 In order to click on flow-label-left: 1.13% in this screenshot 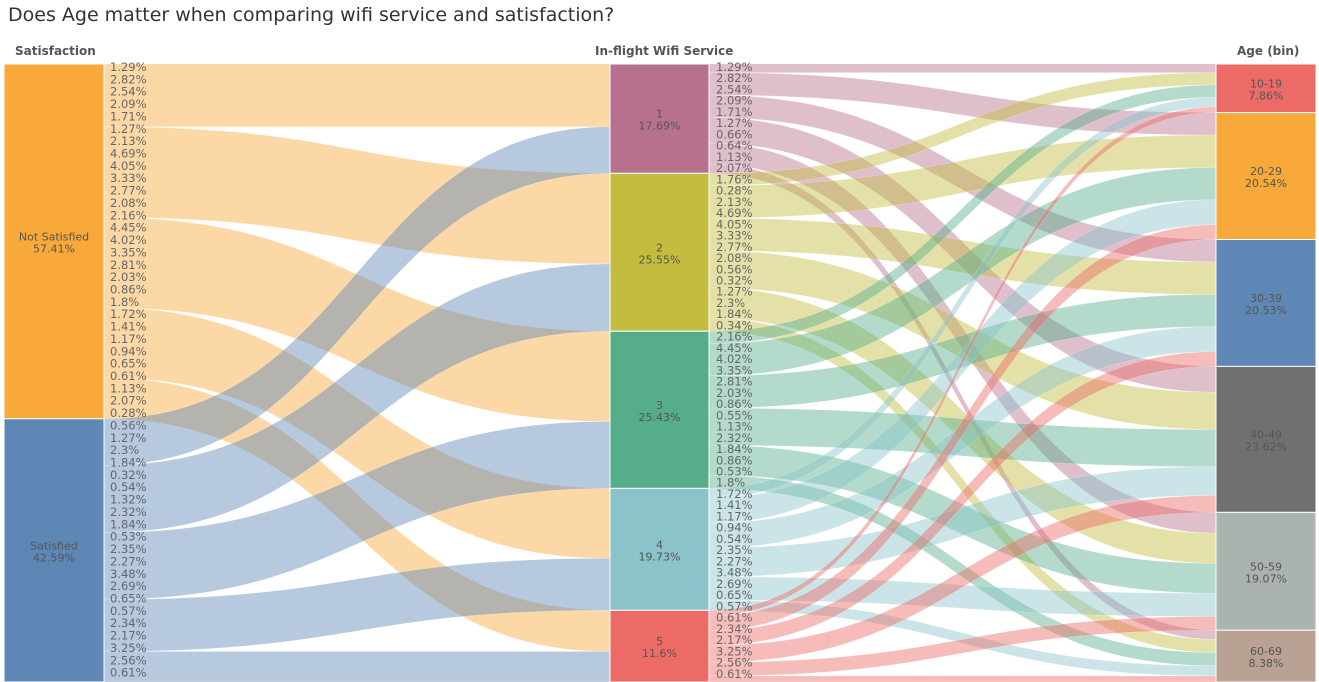, I will do `click(128, 388)`.